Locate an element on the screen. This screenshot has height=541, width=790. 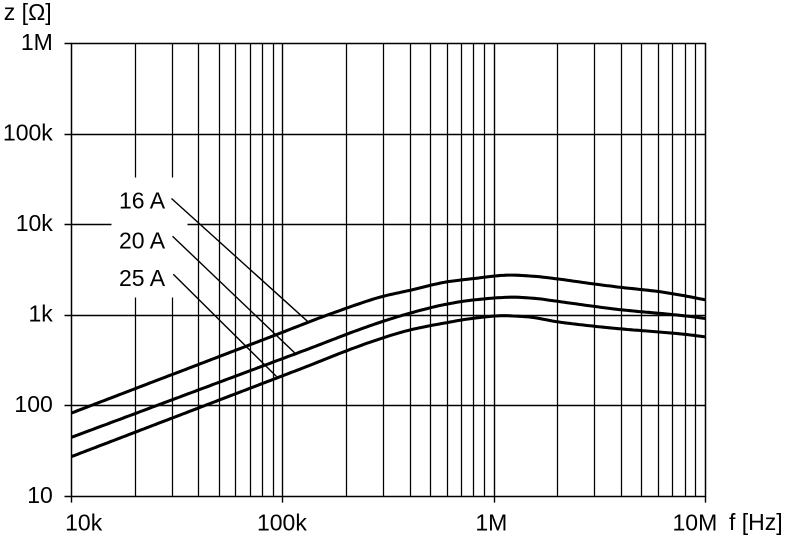
svg-text: 100 is located at coordinates (33, 404).